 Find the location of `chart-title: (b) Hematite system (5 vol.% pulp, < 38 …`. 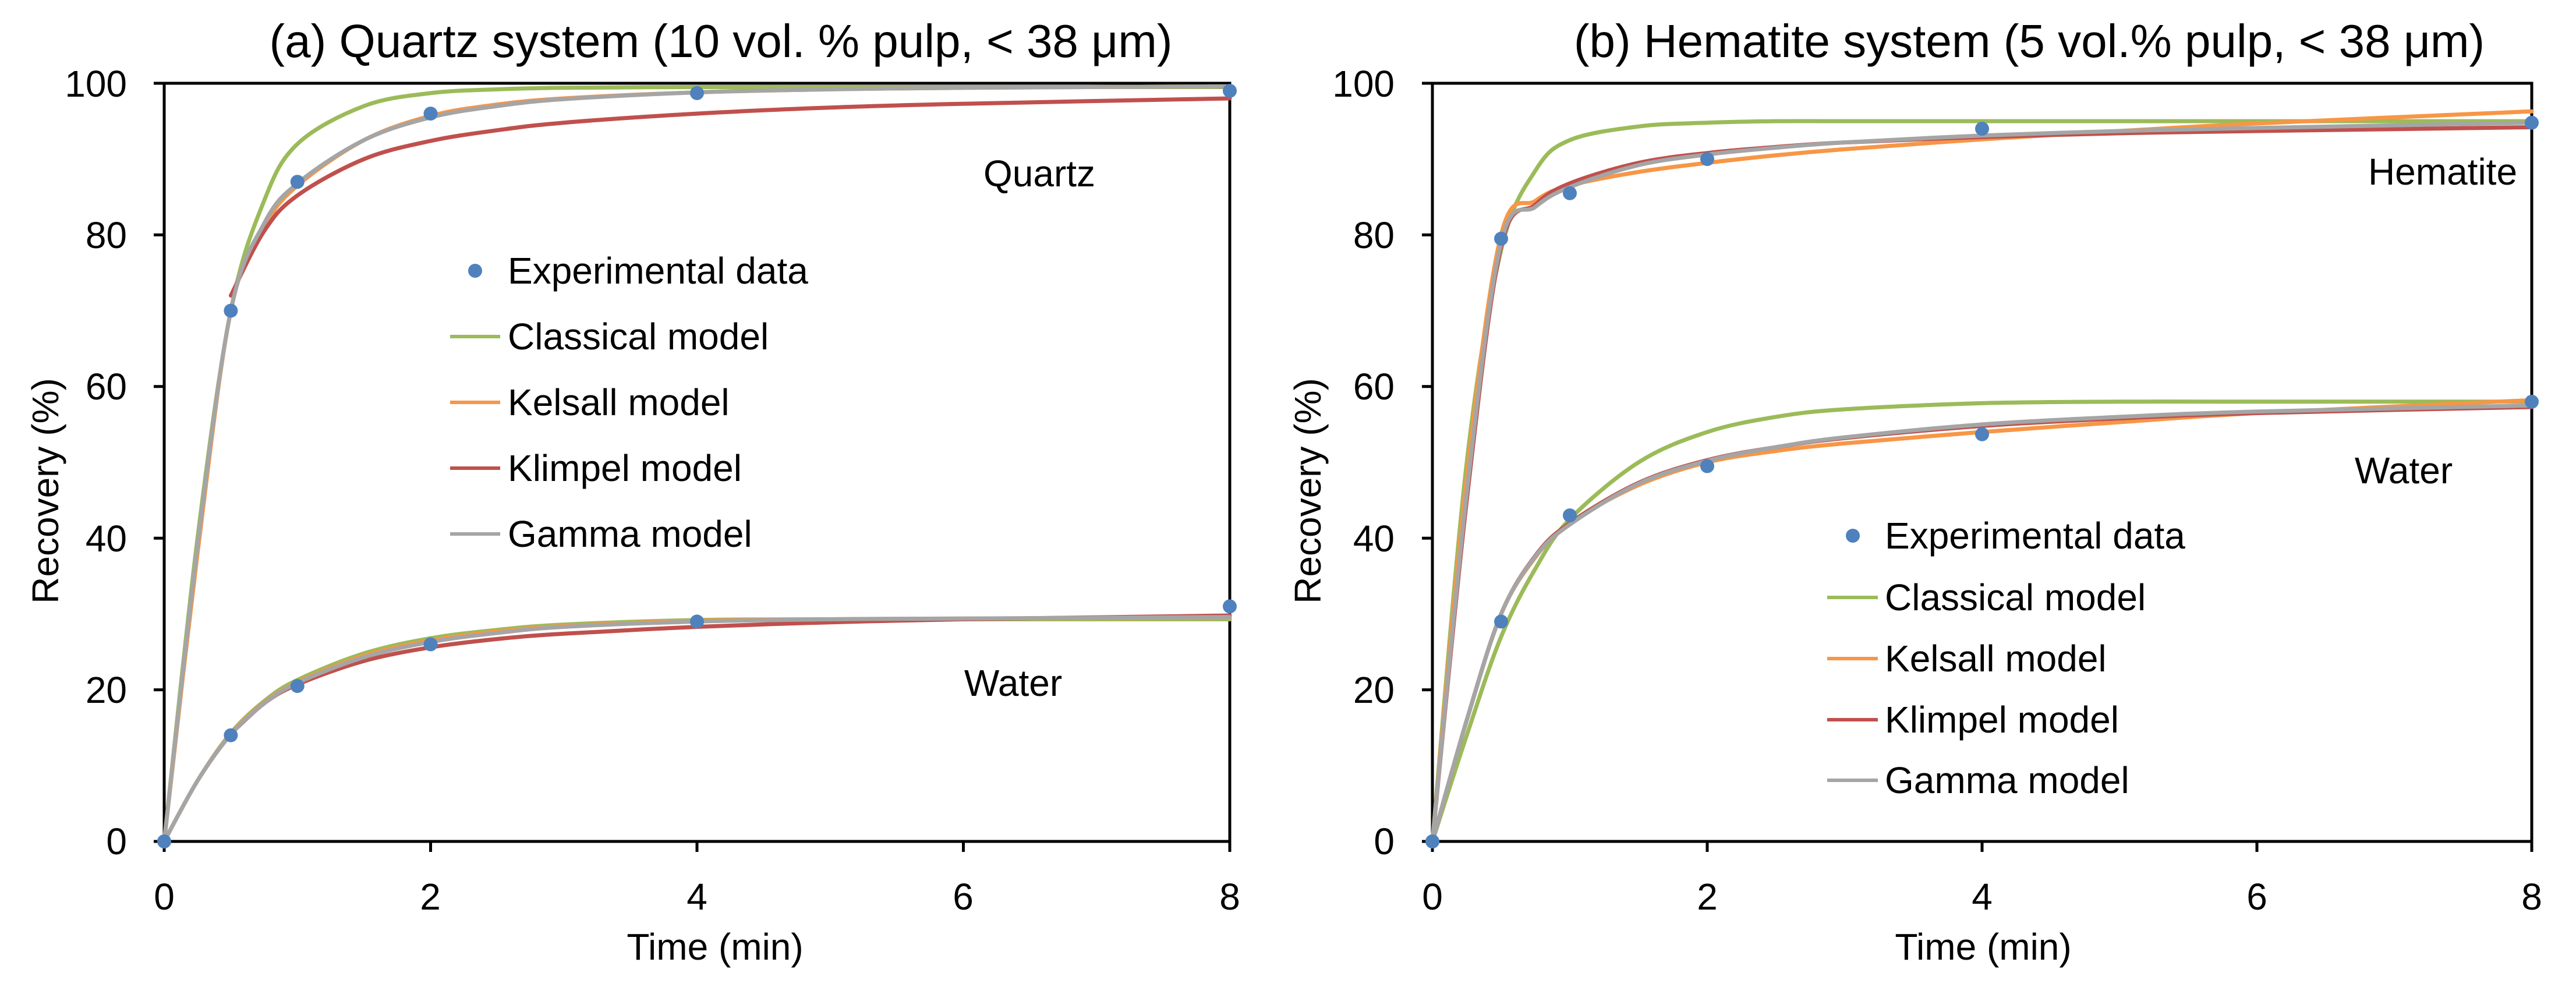

chart-title: (b) Hematite system (5 vol.% pulp, < 38 … is located at coordinates (2029, 41).